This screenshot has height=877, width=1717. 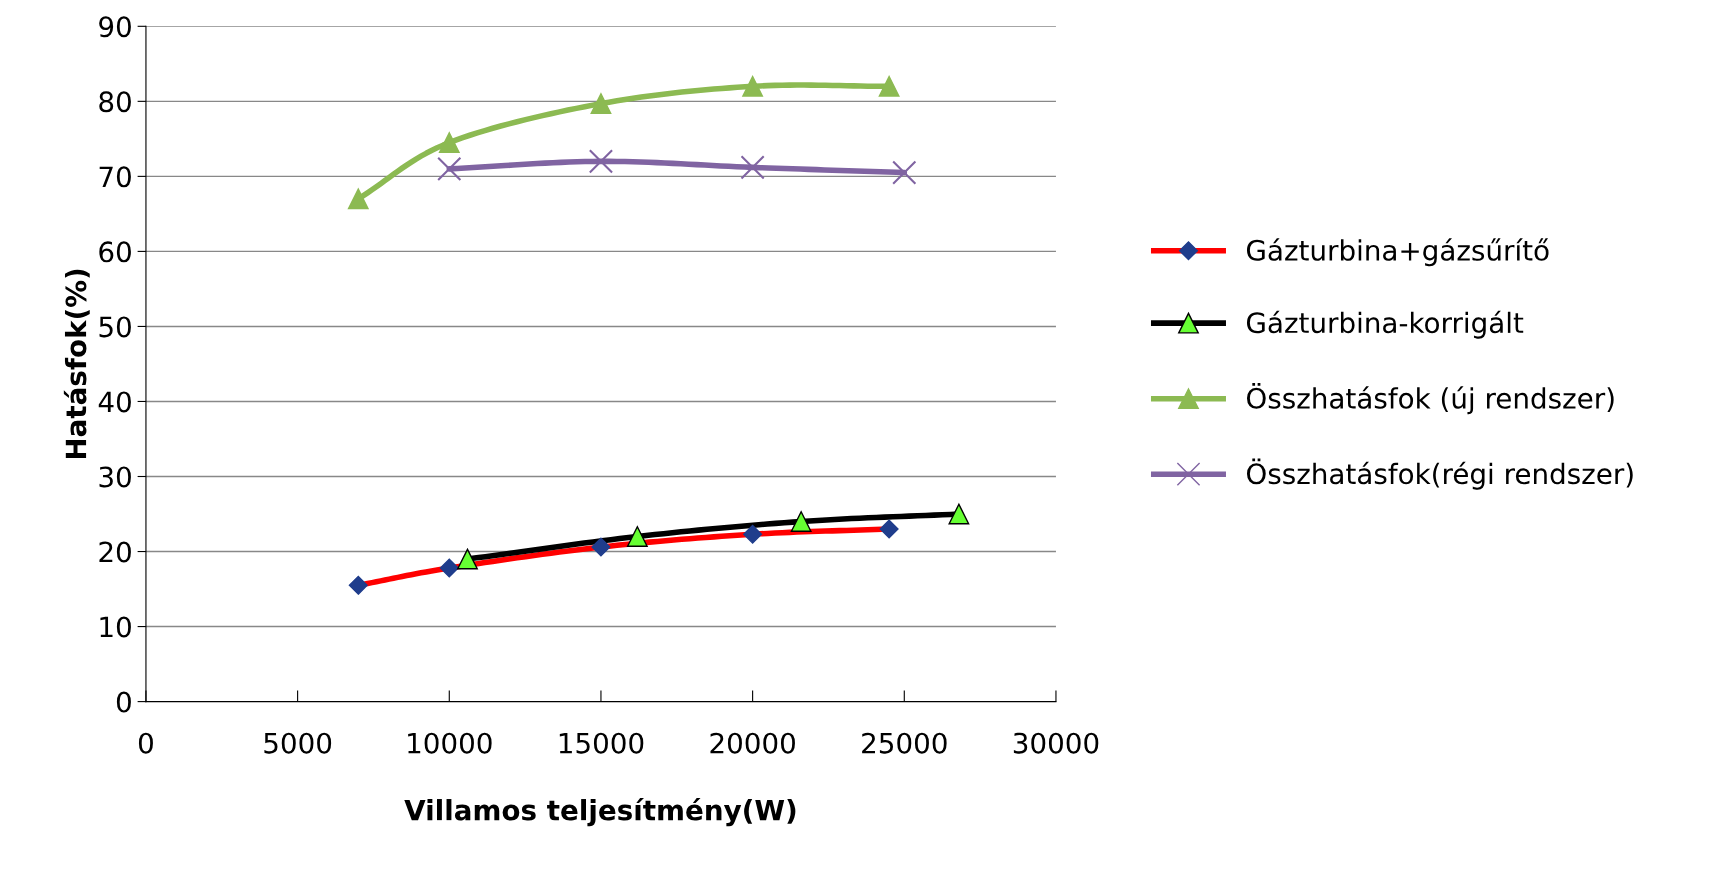 I want to click on x-tick-label: 20000, so click(x=752, y=743).